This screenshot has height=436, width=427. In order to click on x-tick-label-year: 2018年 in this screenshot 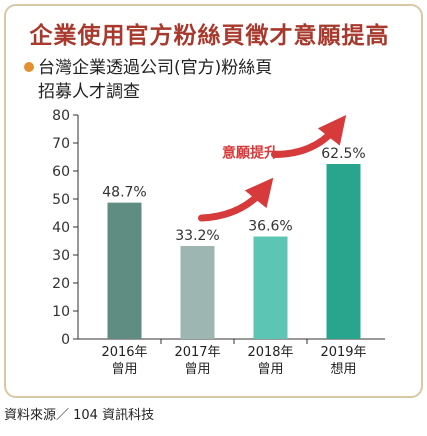, I will do `click(270, 352)`.